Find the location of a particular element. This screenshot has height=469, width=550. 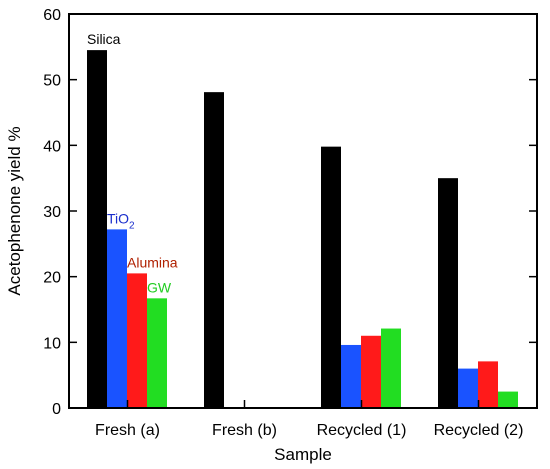

y-axis-label: Acetophenone yield % is located at coordinates (14, 210).